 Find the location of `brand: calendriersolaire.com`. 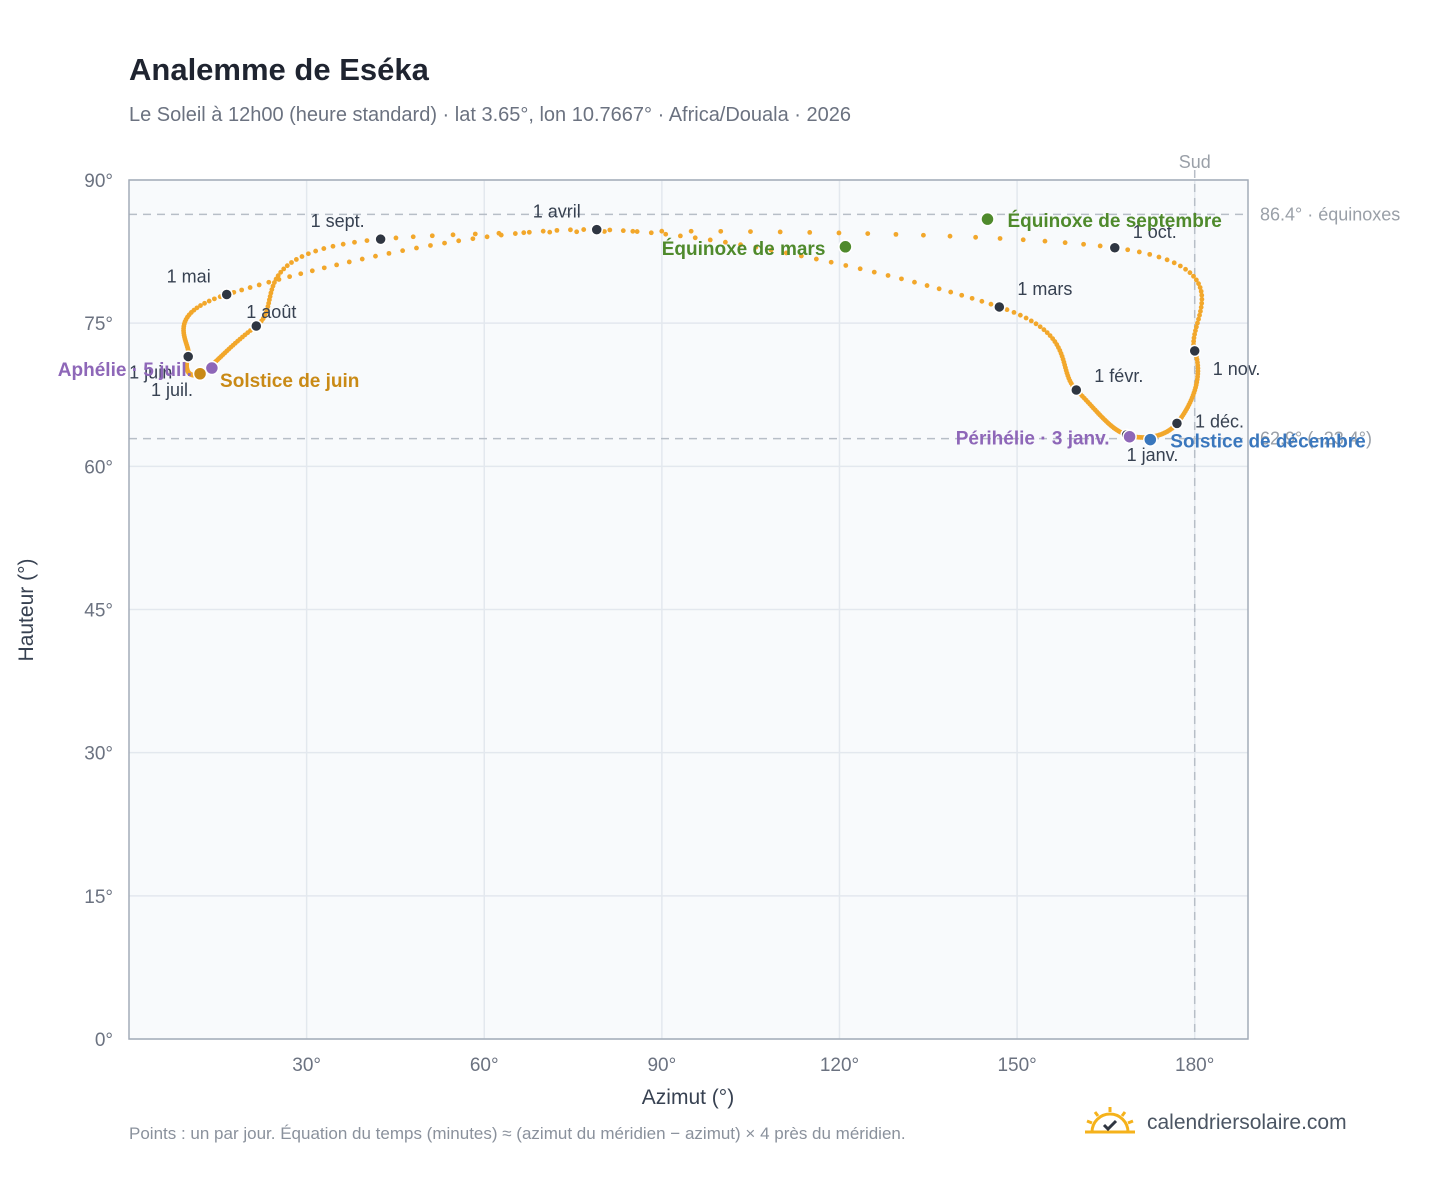

brand: calendriersolaire.com is located at coordinates (1215, 1123).